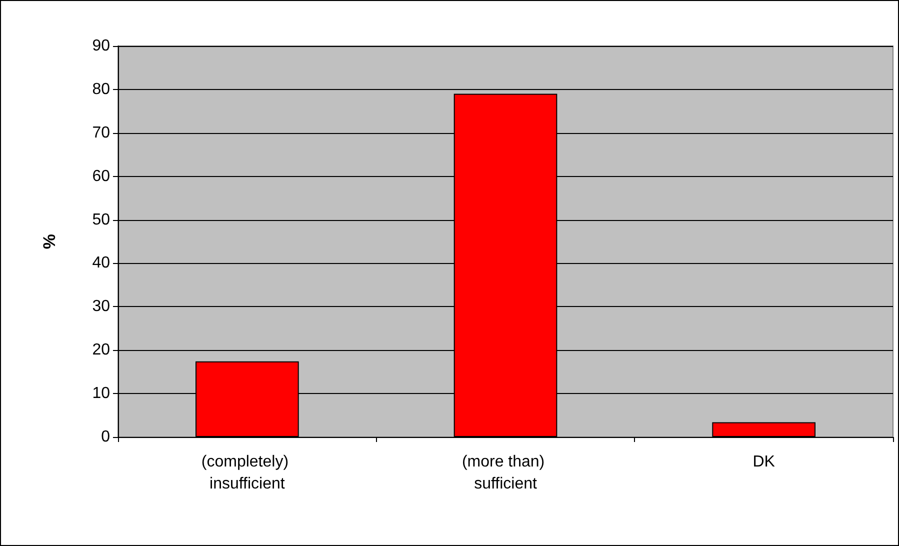 This screenshot has height=546, width=899. Describe the element at coordinates (764, 462) in the screenshot. I see `x-tick-label: DK` at that location.